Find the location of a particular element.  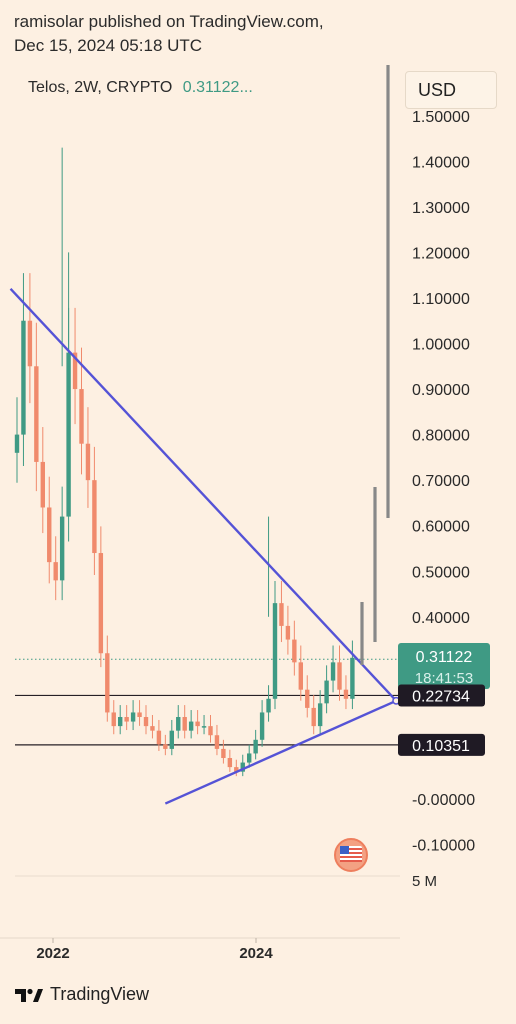

price-tick-label: 1.10000 is located at coordinates (441, 299).